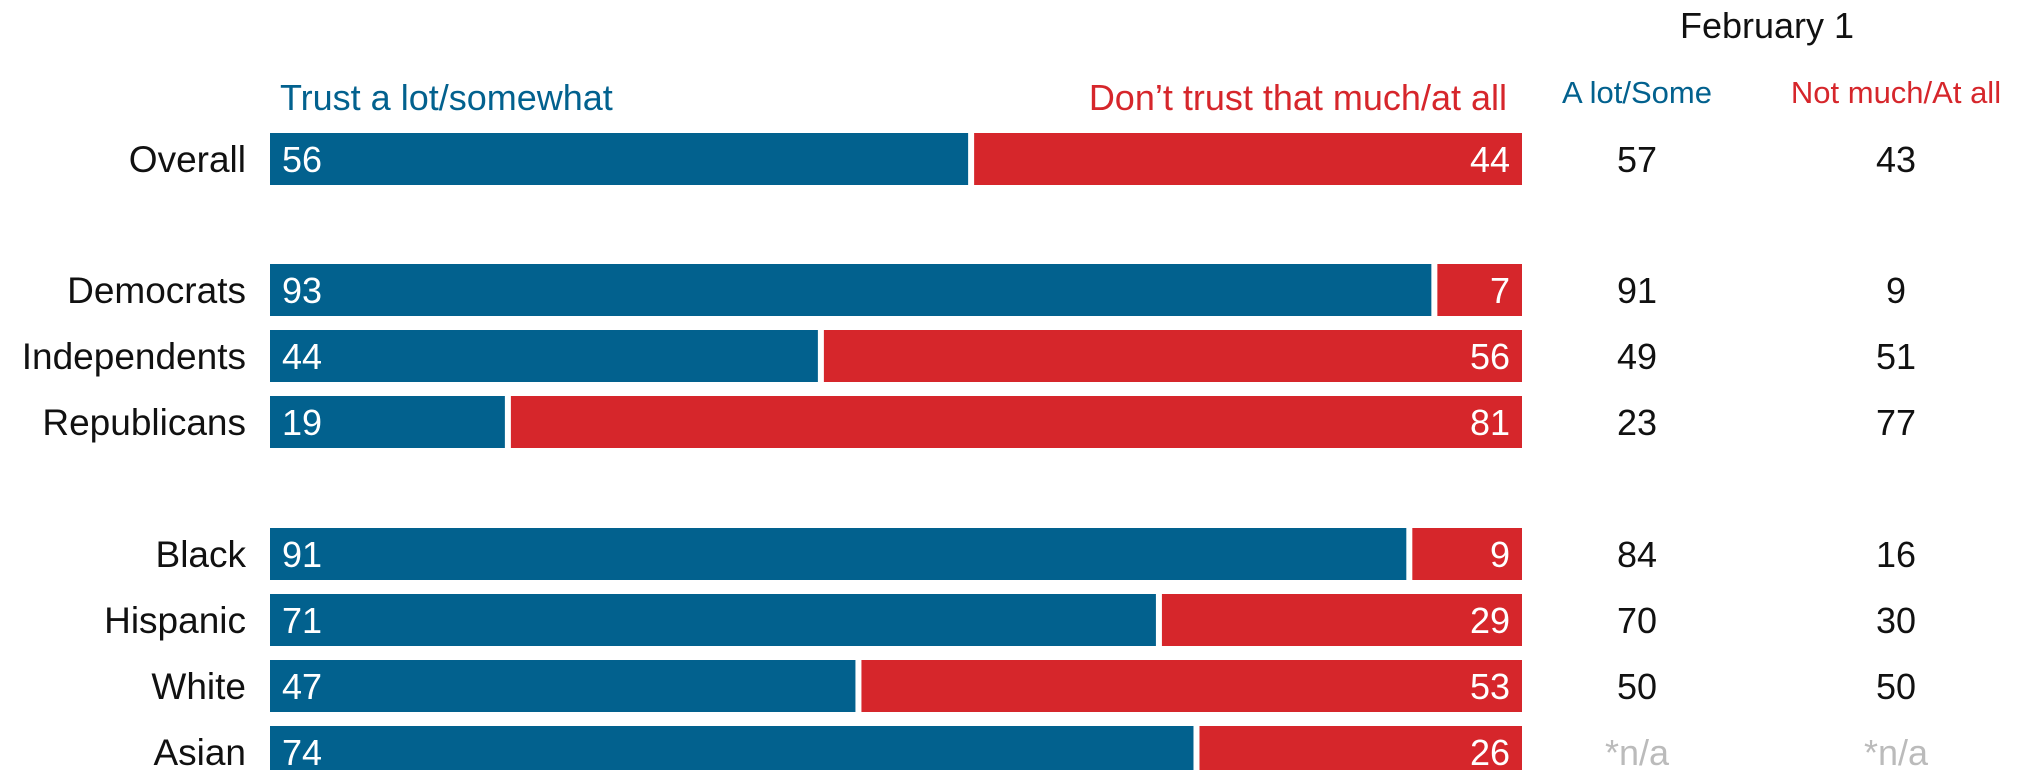  What do you see at coordinates (1490, 159) in the screenshot?
I see `data-label-distrust-overall: 44` at bounding box center [1490, 159].